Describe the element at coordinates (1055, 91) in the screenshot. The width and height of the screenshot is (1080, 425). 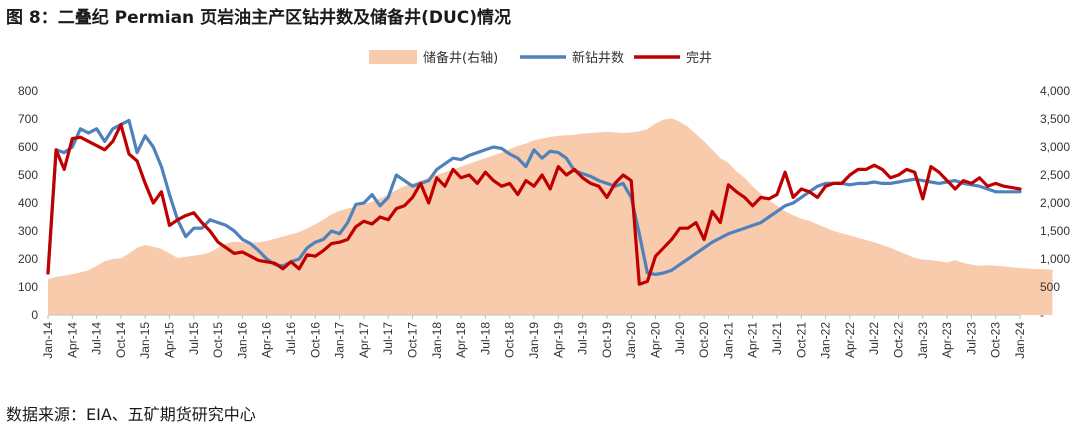
I see `y-right-tick-label: 4,000` at that location.